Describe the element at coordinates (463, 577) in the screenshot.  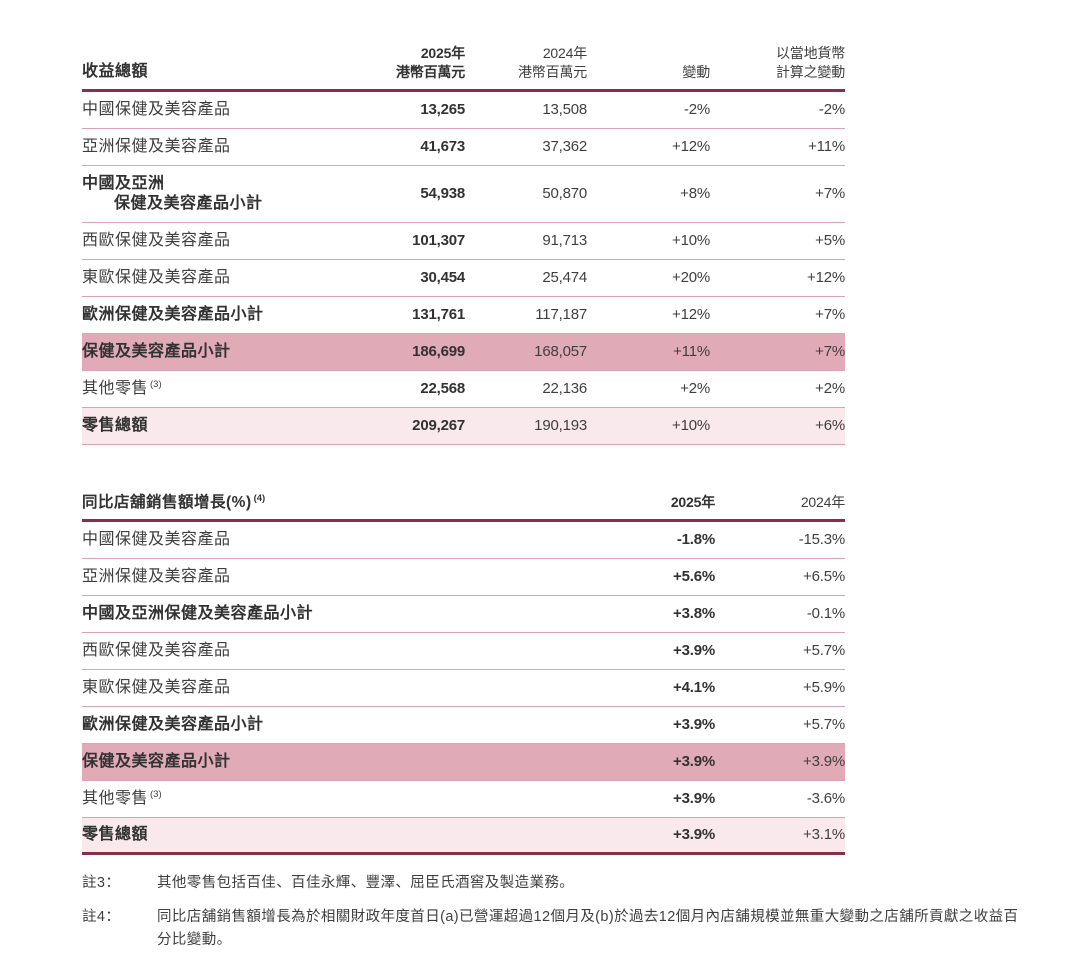
I see `table-row: 亞洲保健及美容產品 +5.6% +6.5%` at that location.